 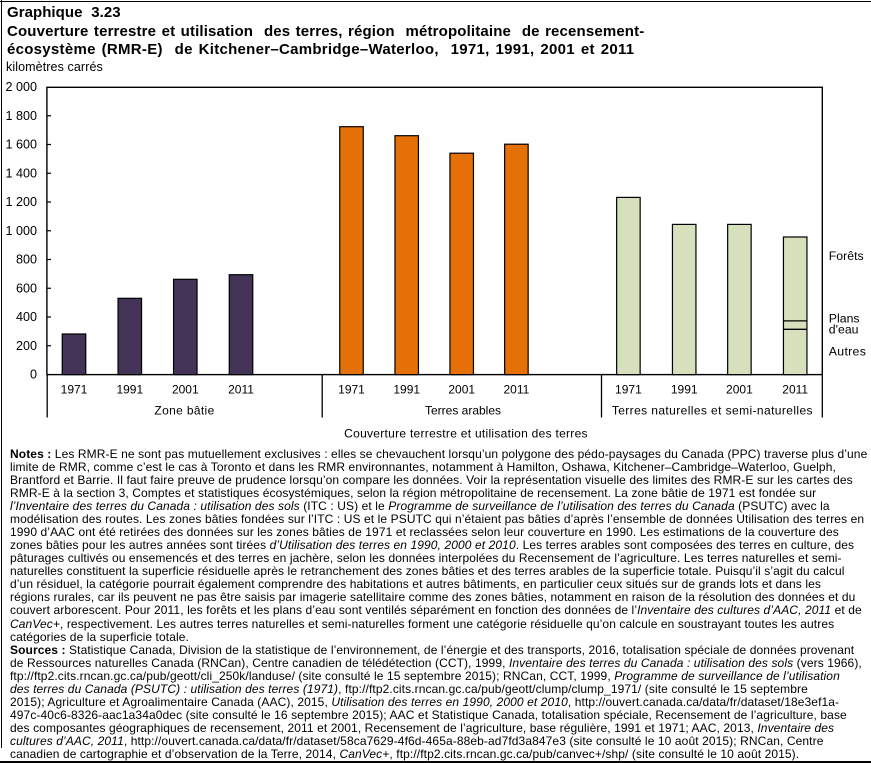 What do you see at coordinates (26, 317) in the screenshot?
I see `svg-text: 400` at bounding box center [26, 317].